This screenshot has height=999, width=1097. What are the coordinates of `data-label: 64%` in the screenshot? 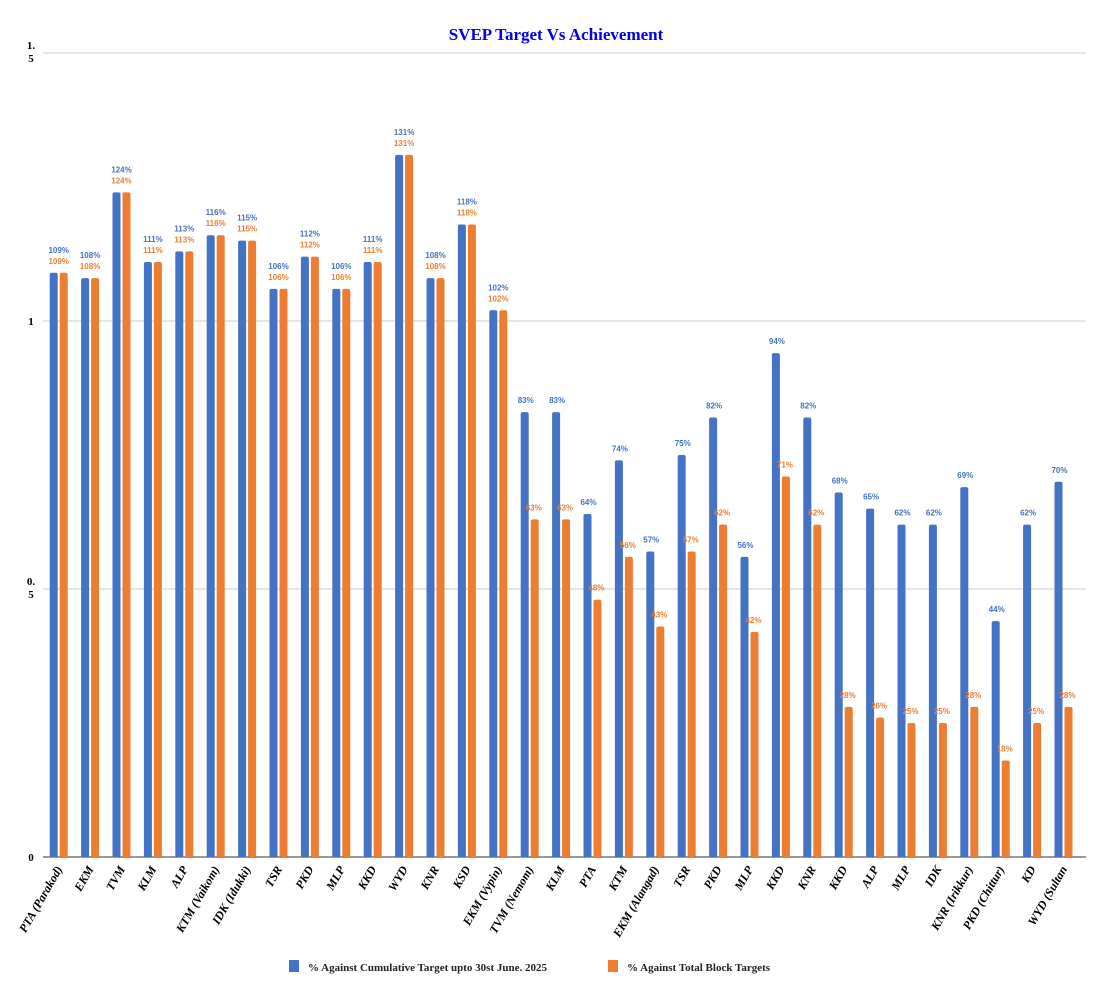 It's located at (588, 502).